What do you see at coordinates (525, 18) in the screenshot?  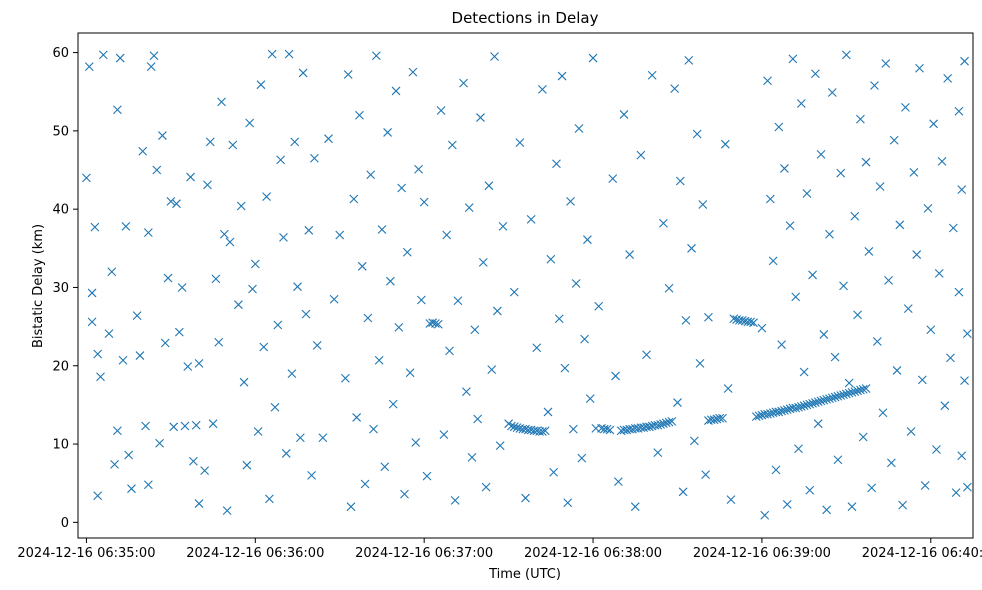 I see `chart-title: Detections in Delay` at bounding box center [525, 18].